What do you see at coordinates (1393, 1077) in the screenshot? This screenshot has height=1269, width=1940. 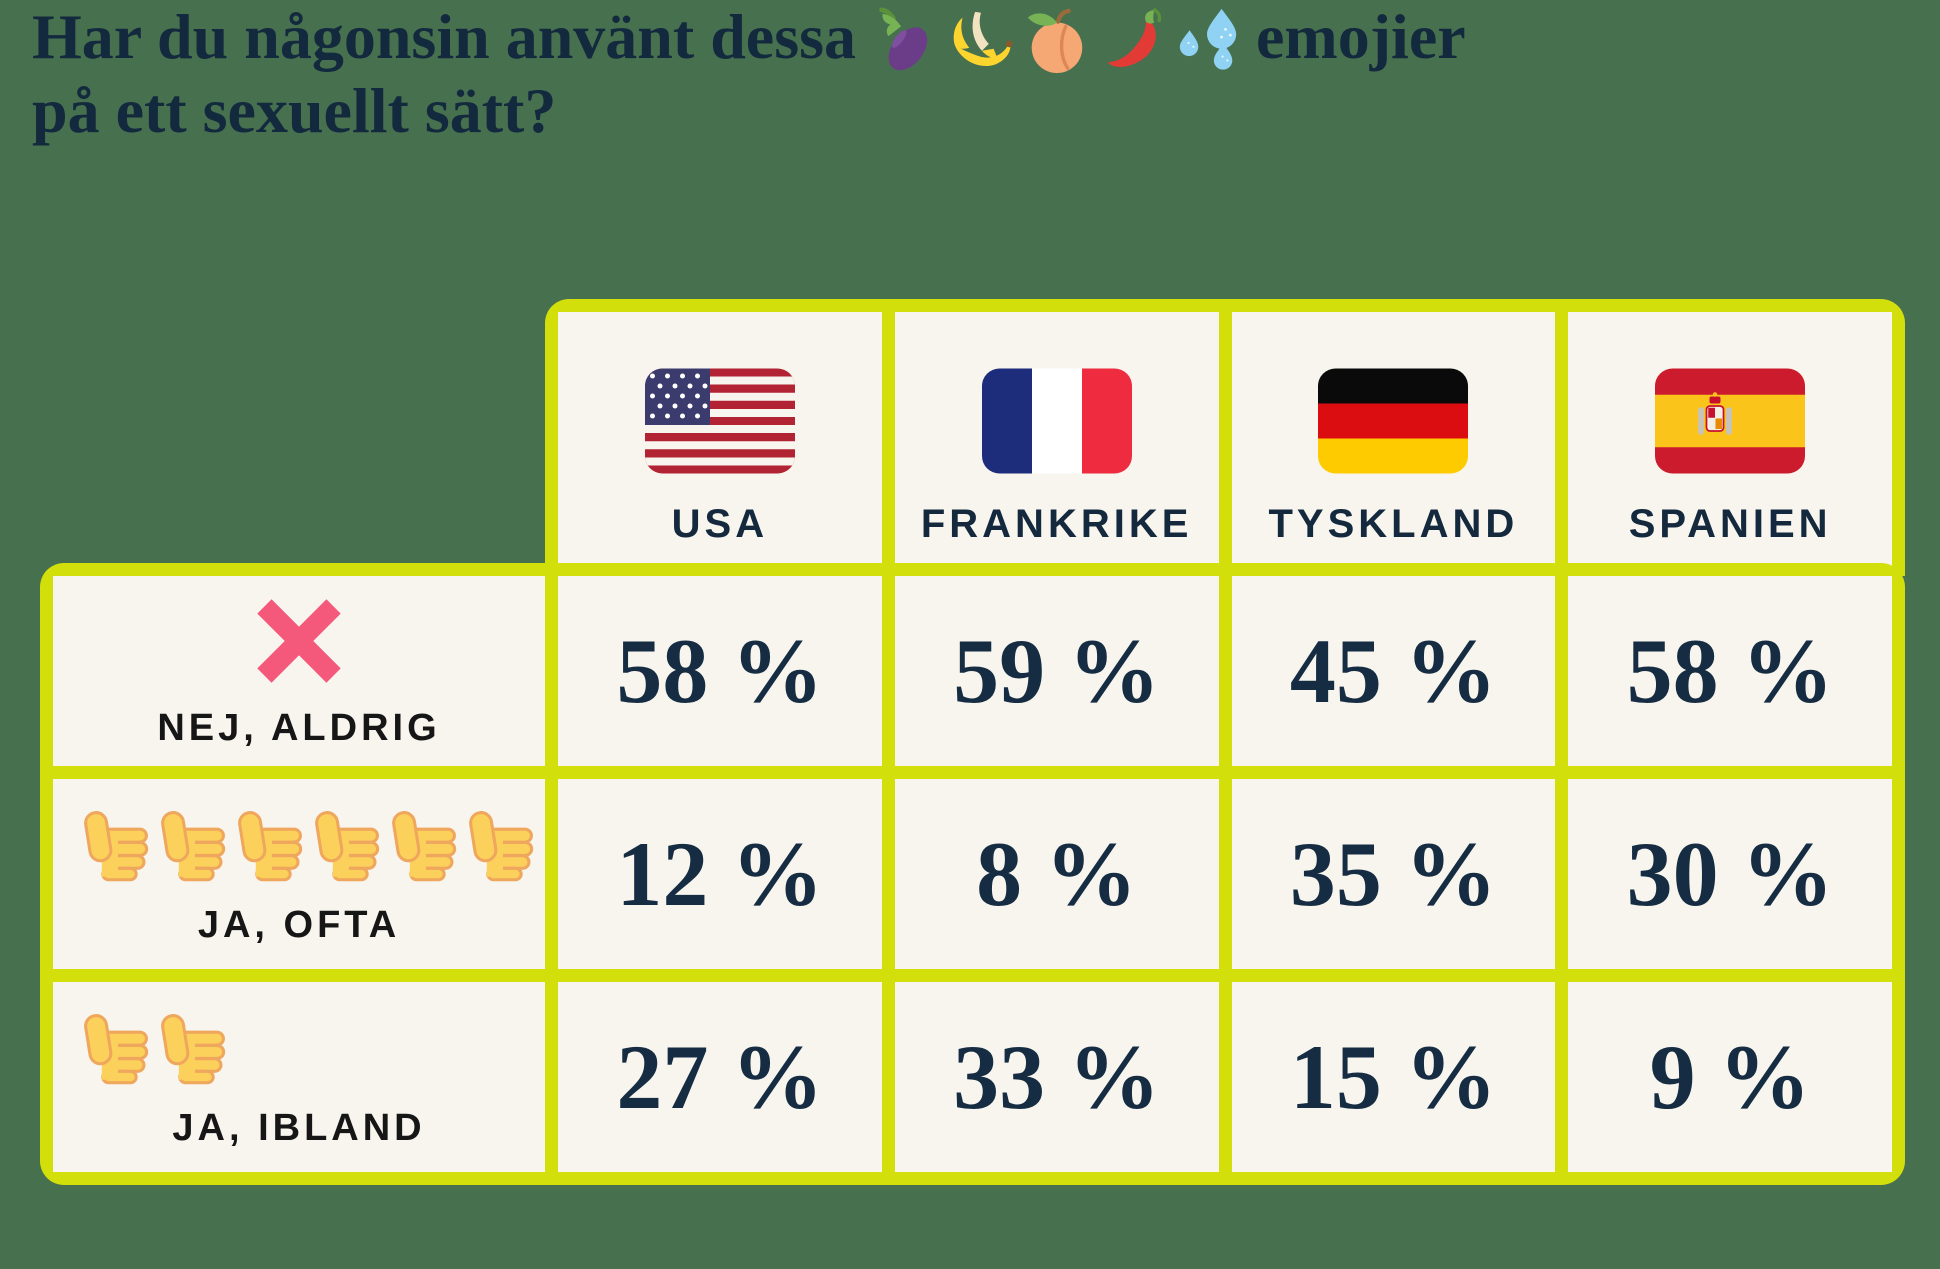 I see `value-ja-ibland-tyskland: 15 %` at bounding box center [1393, 1077].